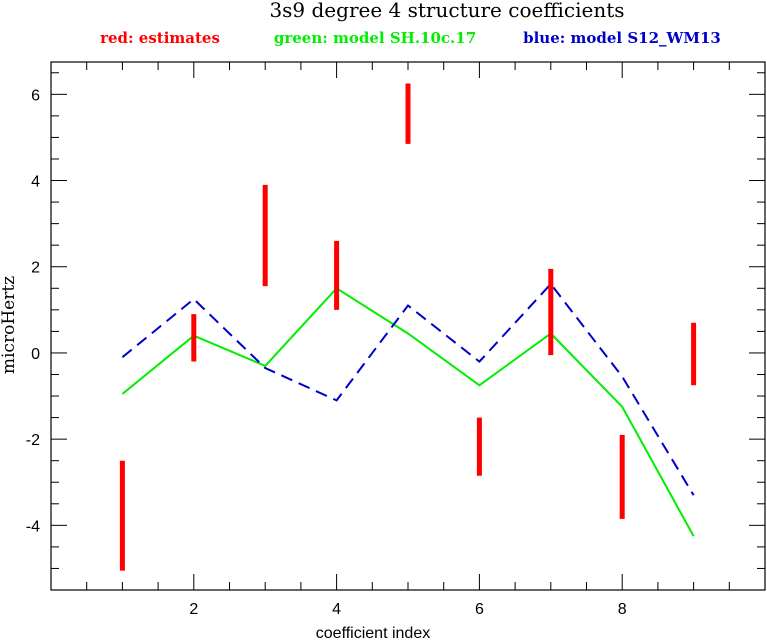 The width and height of the screenshot is (767, 641). I want to click on y-tick-label: -2, so click(33, 440).